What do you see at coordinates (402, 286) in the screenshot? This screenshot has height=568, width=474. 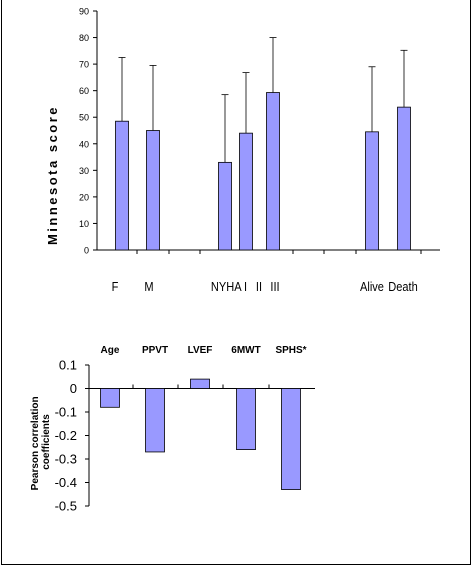 I see `x-tick-label: Death` at bounding box center [402, 286].